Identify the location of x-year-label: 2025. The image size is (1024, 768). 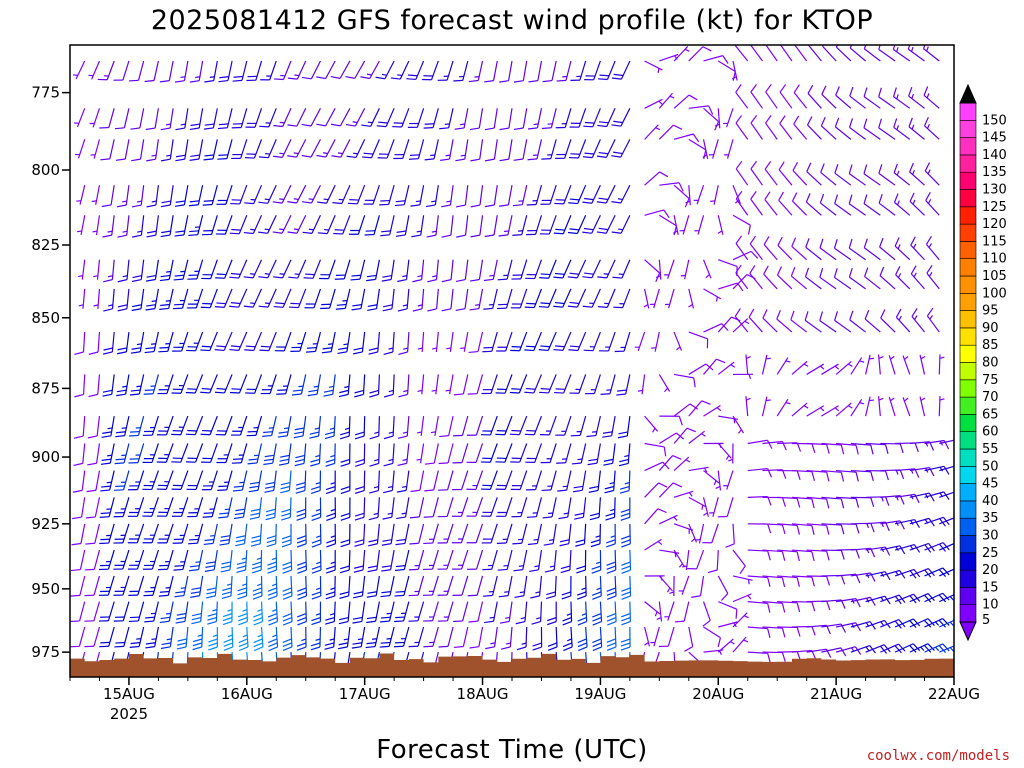
(129, 714).